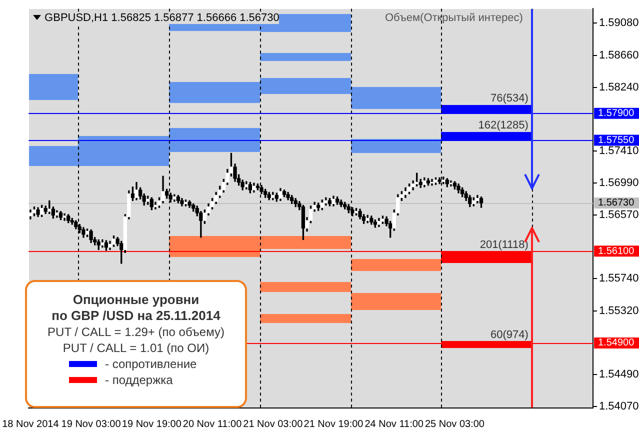 The height and width of the screenshot is (432, 639). I want to click on annotation: 76(534), so click(509, 98).